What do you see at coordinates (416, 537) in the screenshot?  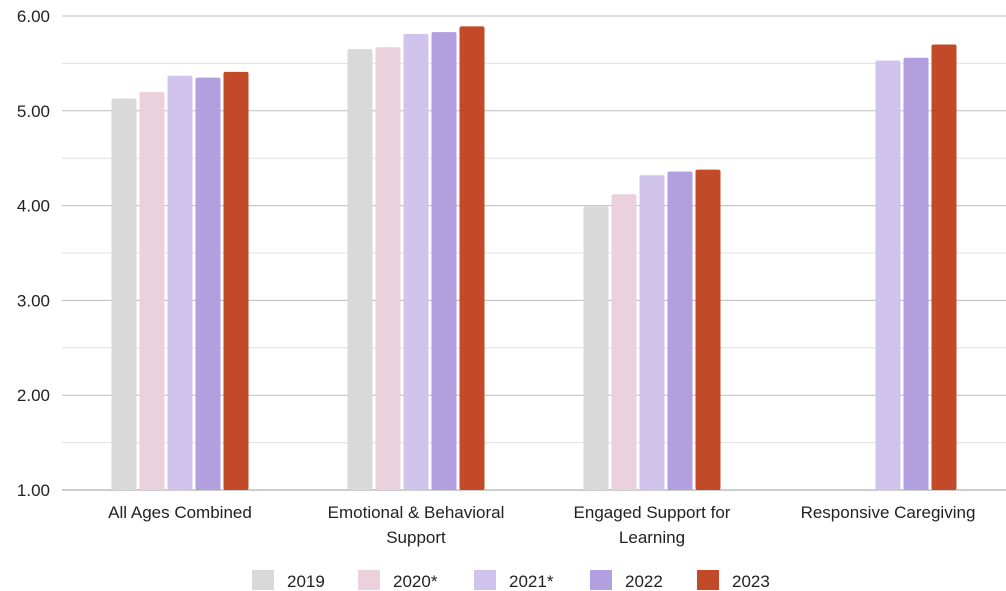 I see `category-label-line: Support` at bounding box center [416, 537].